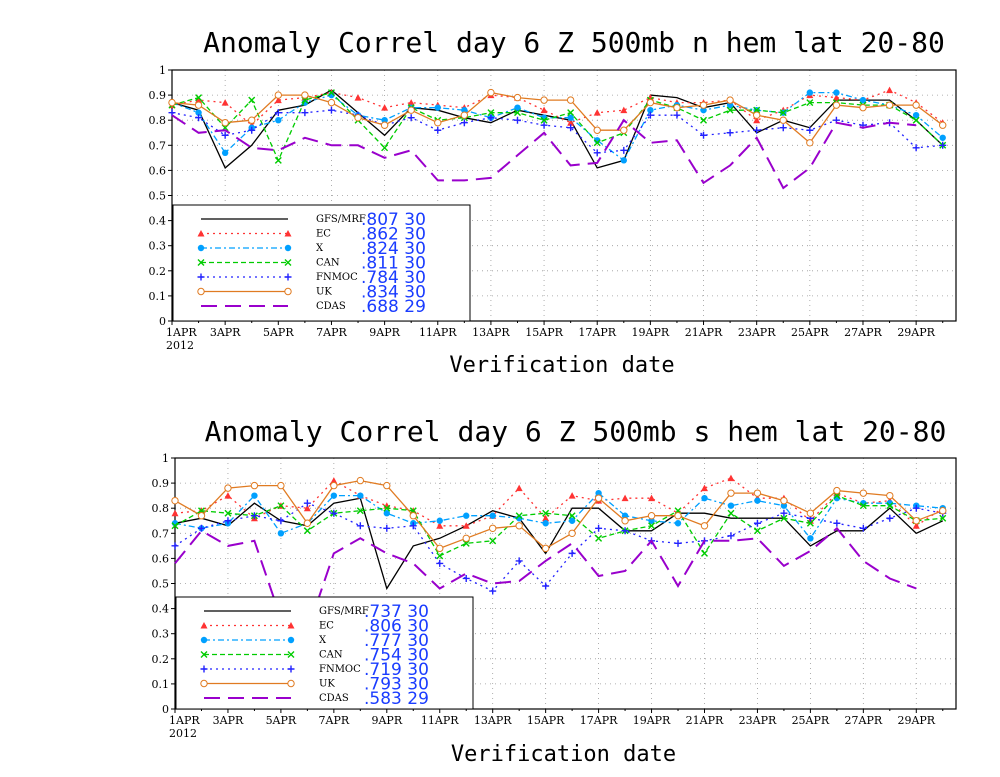 This screenshot has height=777, width=1000. Describe the element at coordinates (320, 248) in the screenshot. I see `legend-series-name: X` at that location.